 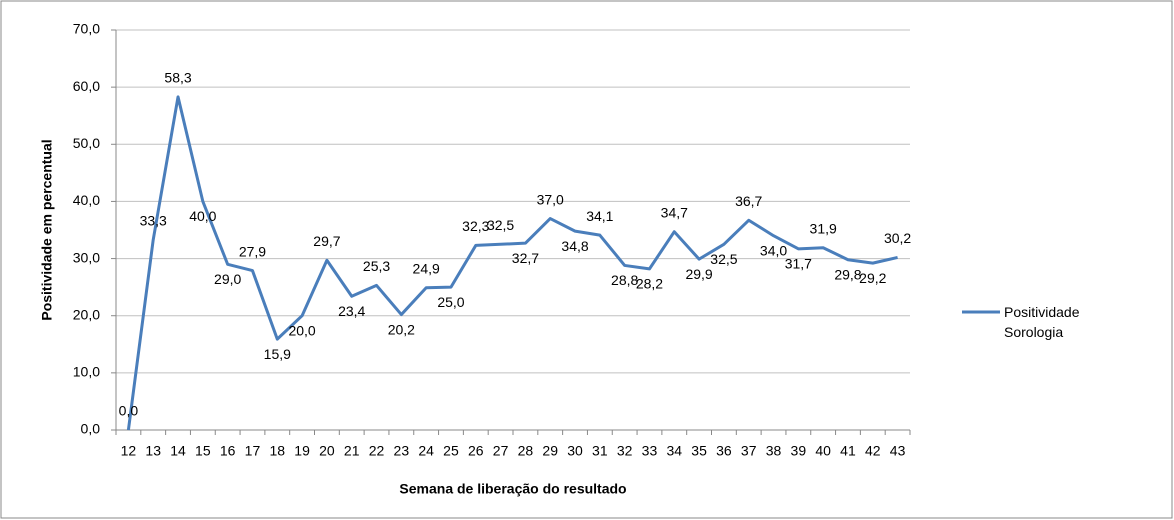 I want to click on x-axis-label: Semana de liberação do resultado, so click(x=512, y=489).